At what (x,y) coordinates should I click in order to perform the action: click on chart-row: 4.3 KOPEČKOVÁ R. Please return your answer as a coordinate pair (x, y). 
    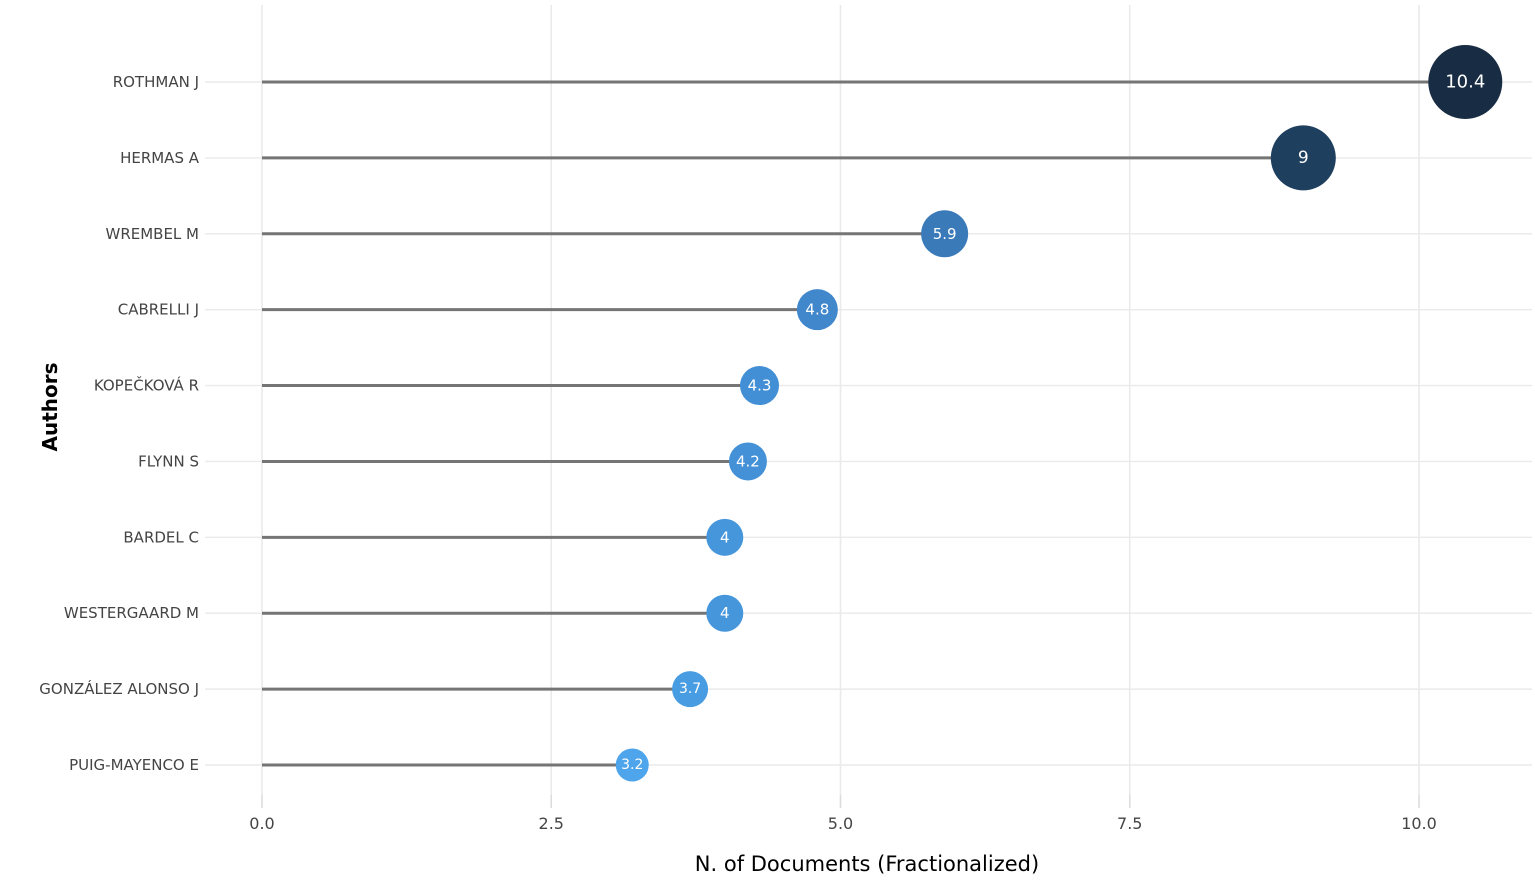
    Looking at the image, I should click on (813, 386).